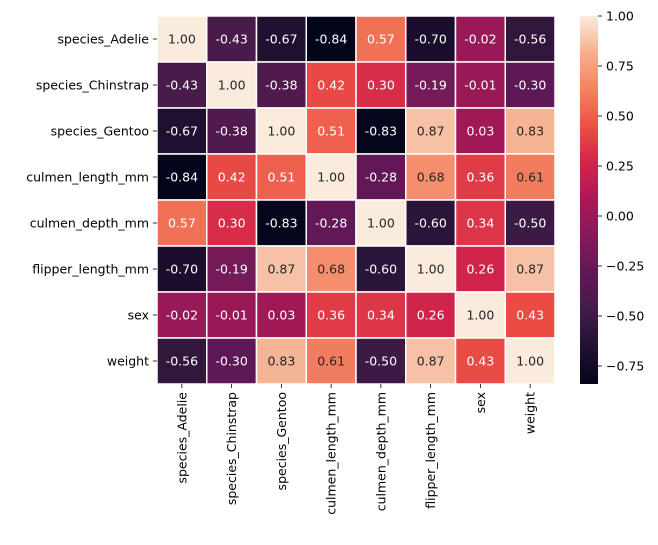 The height and width of the screenshot is (545, 658). I want to click on y-tick-label: sex, so click(138, 315).